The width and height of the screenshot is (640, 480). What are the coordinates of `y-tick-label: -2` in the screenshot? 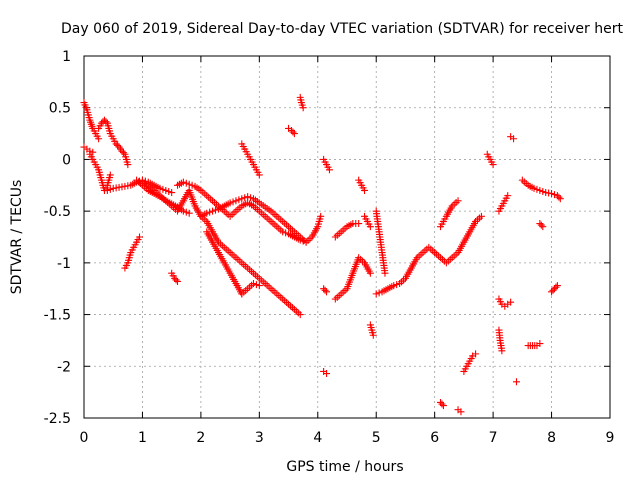 It's located at (64, 367).